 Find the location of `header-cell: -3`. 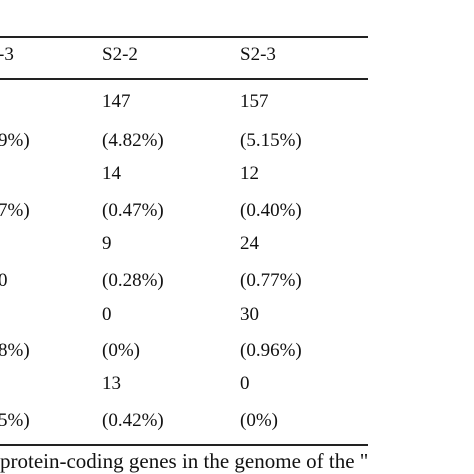

header-cell: -3 is located at coordinates (7, 54).